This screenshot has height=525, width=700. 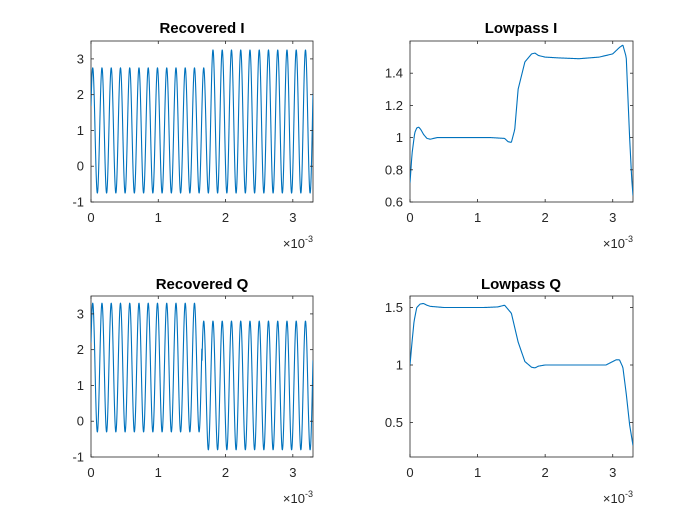 I want to click on ticks-layer: 0 1 2 3 0.5 1 1.5, so click(x=509, y=388).